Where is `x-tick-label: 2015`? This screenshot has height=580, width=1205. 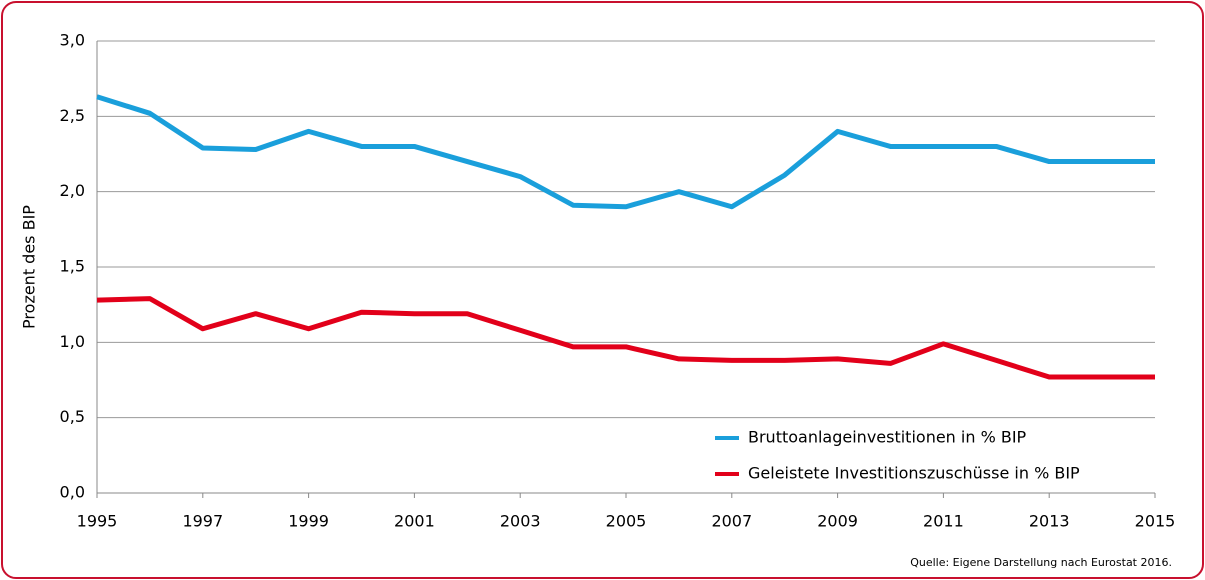
x-tick-label: 2015 is located at coordinates (1155, 521).